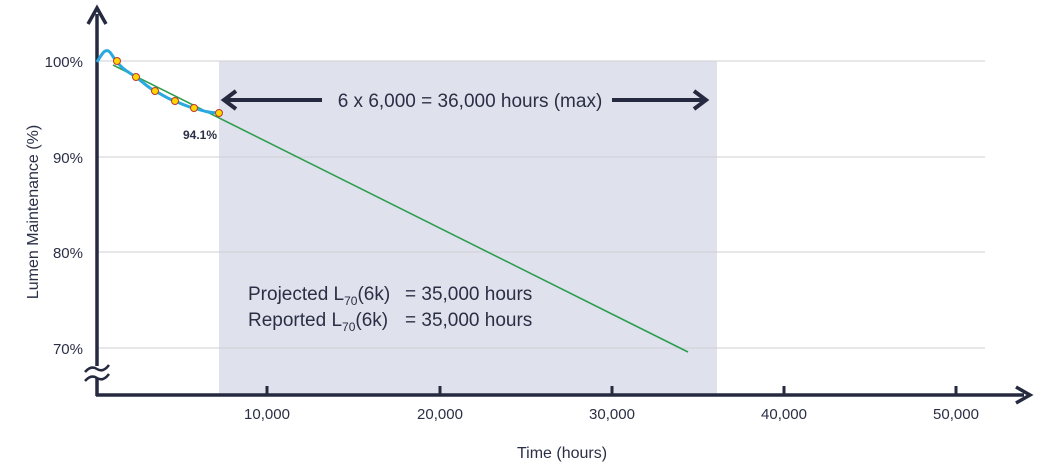 The height and width of the screenshot is (465, 1059). I want to click on x-tick-30000: 30,000, so click(612, 414).